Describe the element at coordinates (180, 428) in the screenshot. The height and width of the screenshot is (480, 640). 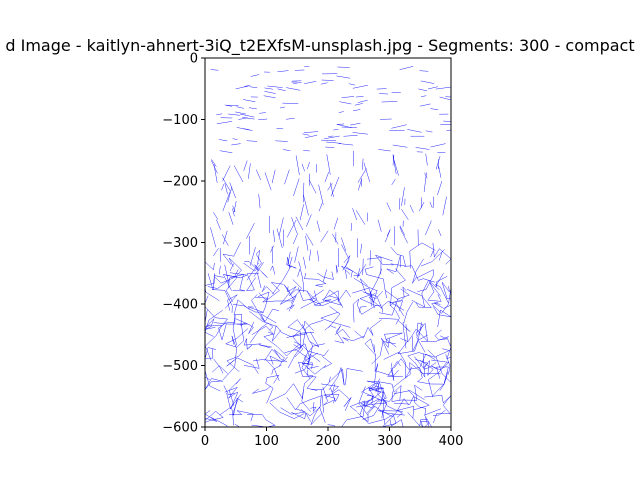
I see `y-tick-label: −600` at that location.